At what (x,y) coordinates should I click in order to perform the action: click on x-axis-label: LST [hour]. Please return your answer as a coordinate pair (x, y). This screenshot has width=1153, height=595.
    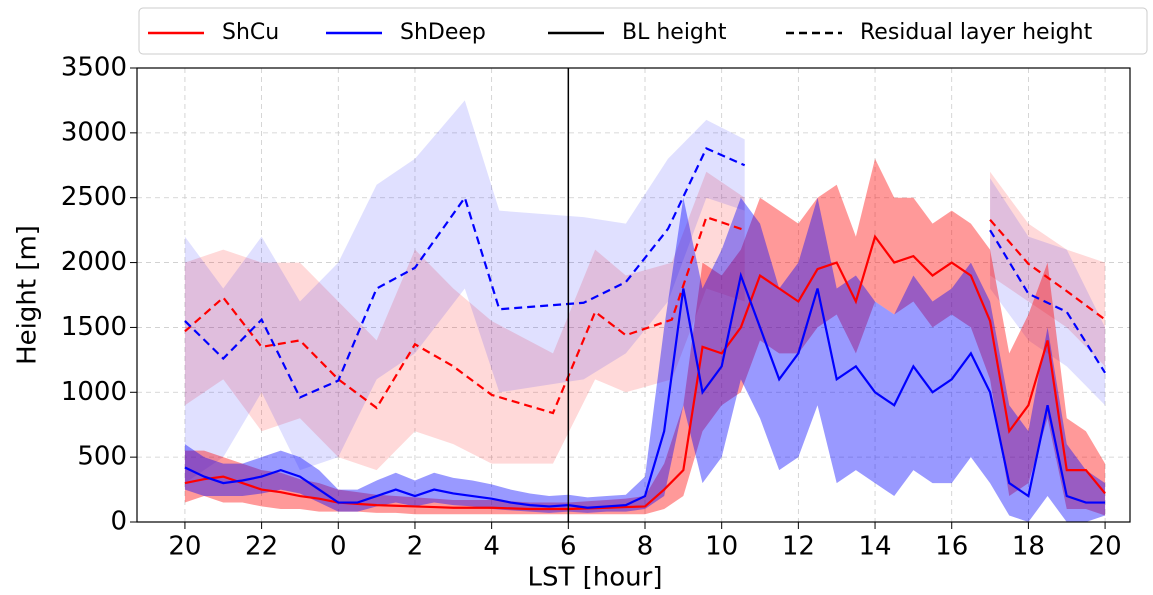
    Looking at the image, I should click on (595, 578).